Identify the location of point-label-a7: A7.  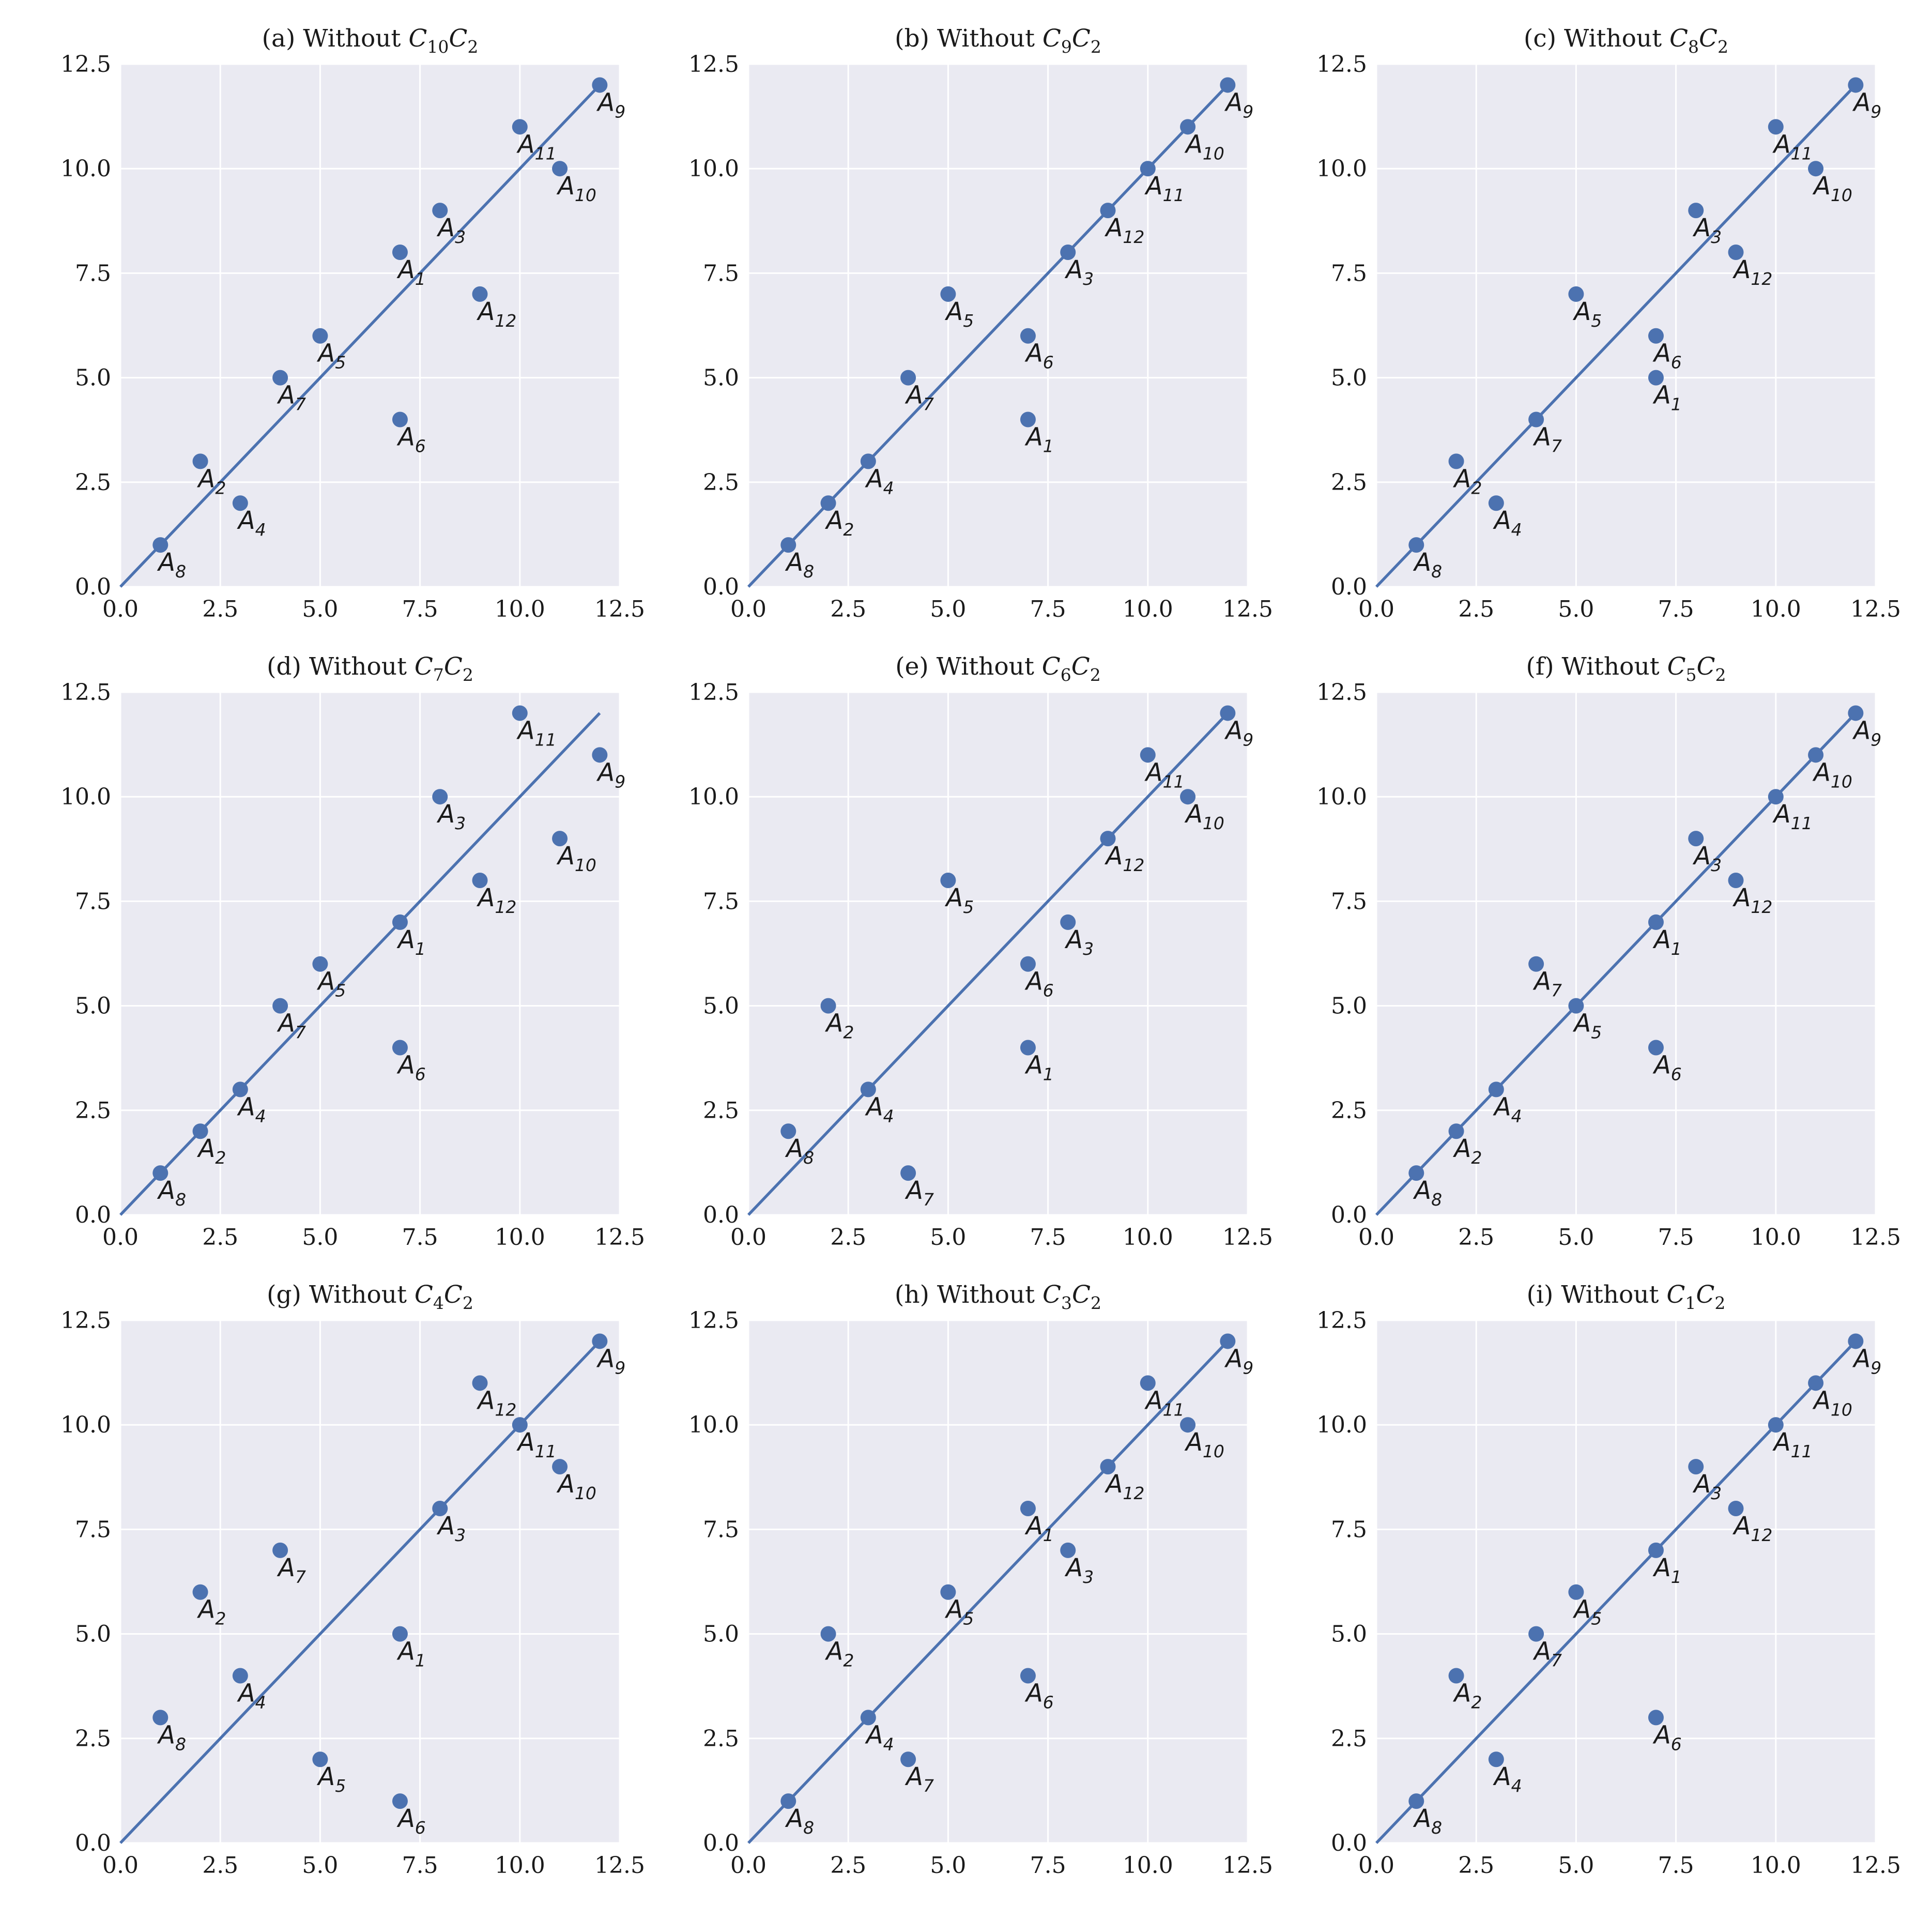
(919, 1193).